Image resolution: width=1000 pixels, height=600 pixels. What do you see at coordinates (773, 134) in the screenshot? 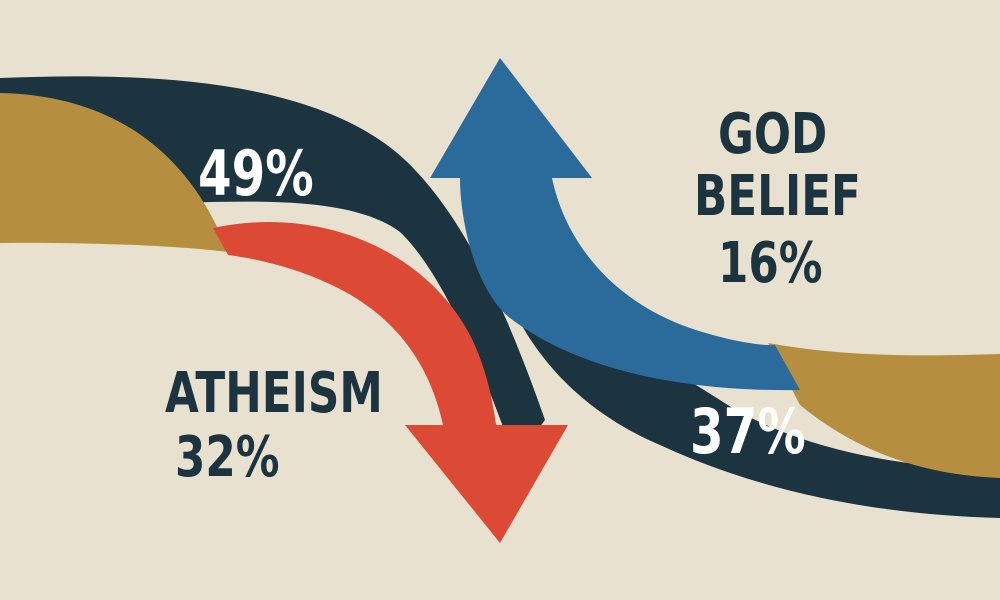
I see `god-belief-title-line1: GOD` at bounding box center [773, 134].